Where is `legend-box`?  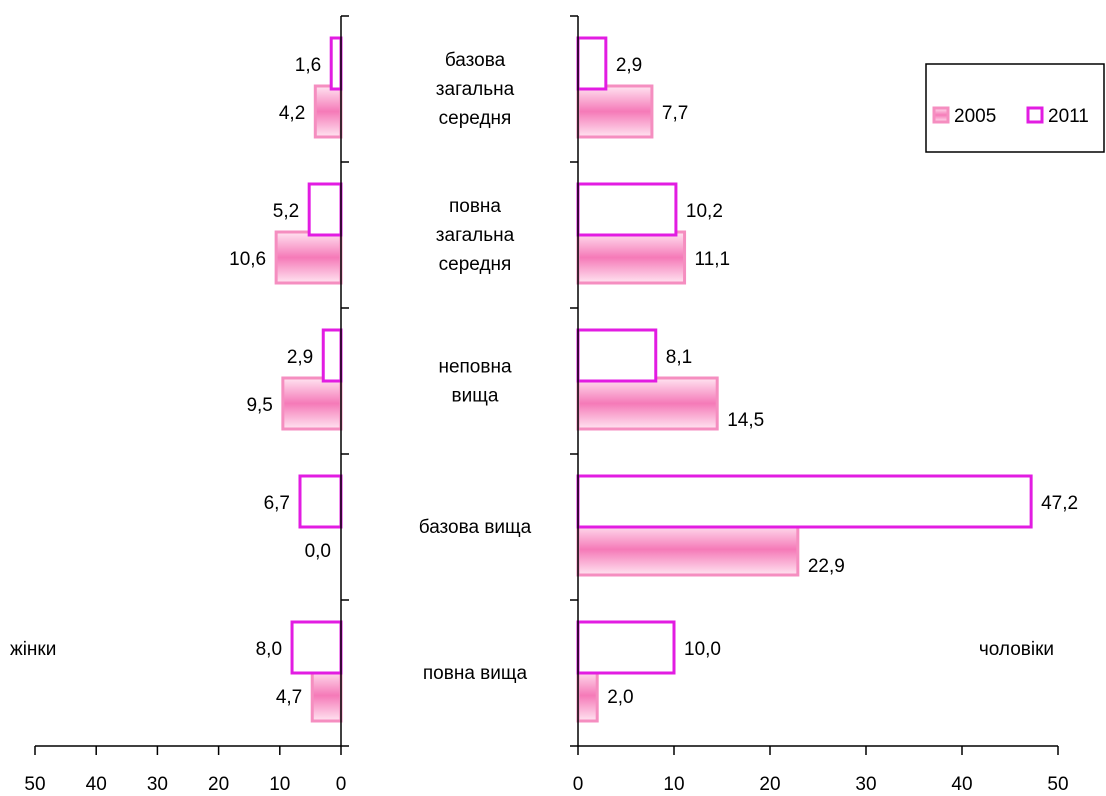 legend-box is located at coordinates (1015, 108).